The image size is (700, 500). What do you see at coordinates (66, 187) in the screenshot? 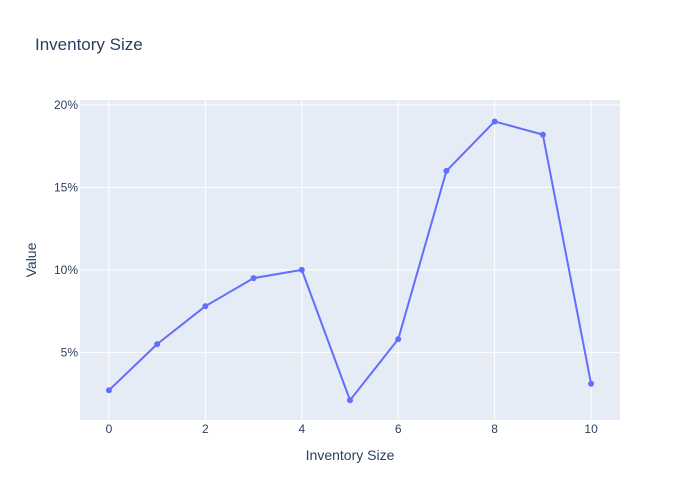
I see `y-tick-label: 15%` at bounding box center [66, 187].